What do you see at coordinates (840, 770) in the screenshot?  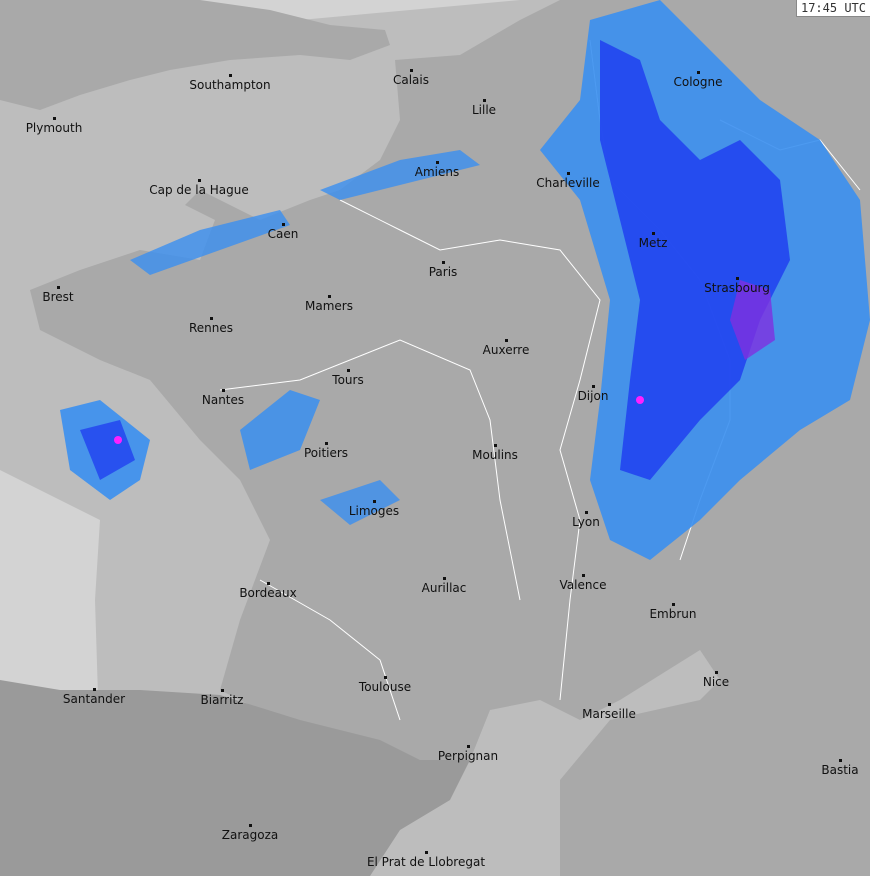 I see `city-label: Bastia` at bounding box center [840, 770].